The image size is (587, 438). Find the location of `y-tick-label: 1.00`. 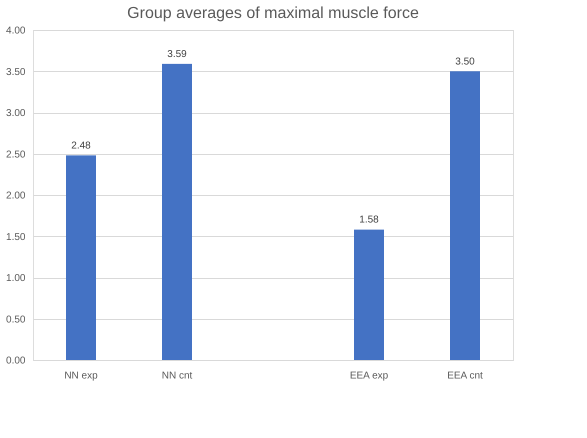

y-tick-label: 1.00 is located at coordinates (16, 278).